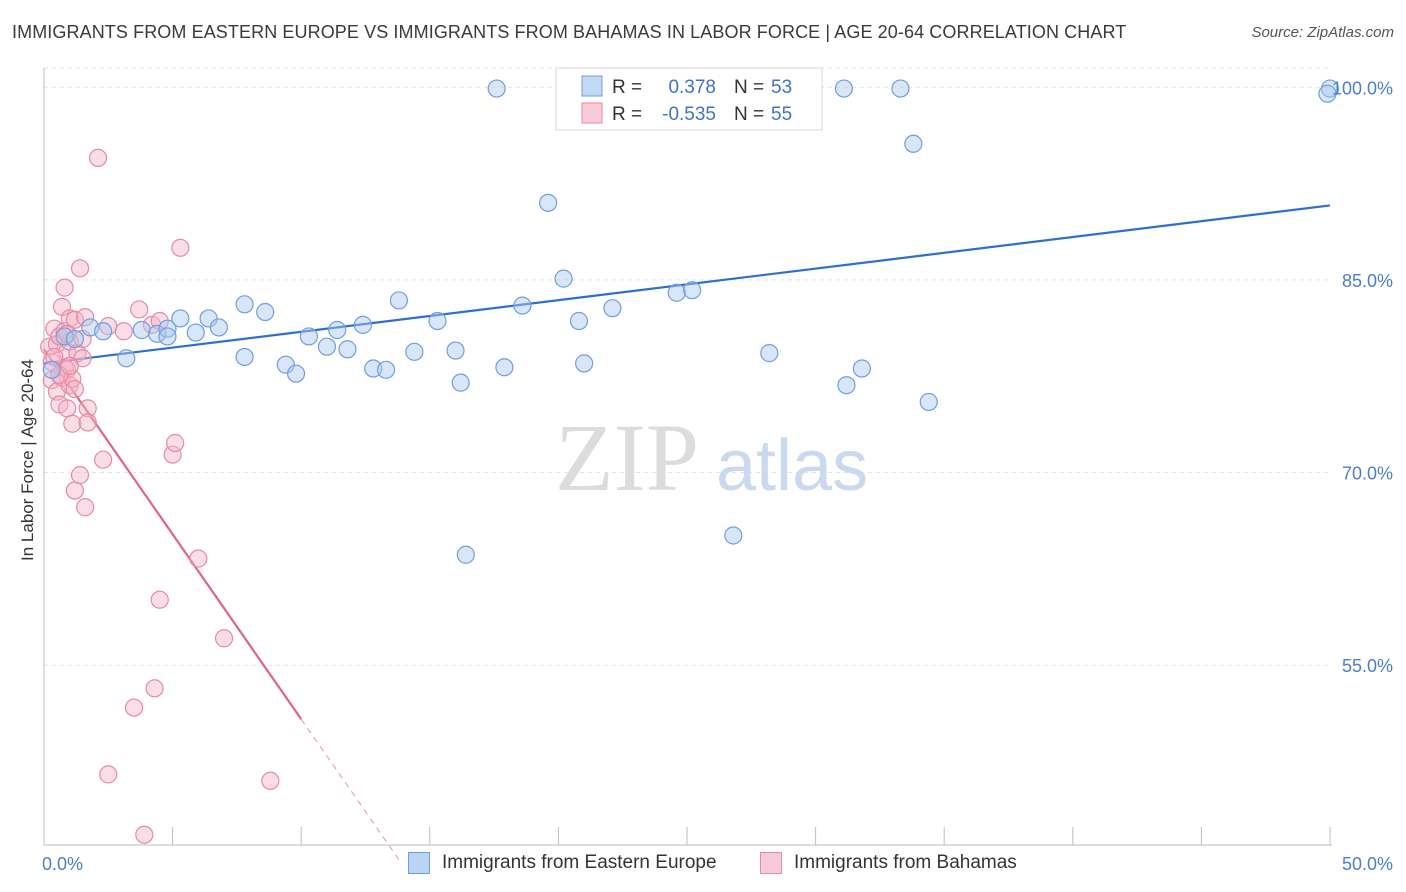 The height and width of the screenshot is (892, 1406). I want to click on legend-r-value-0: 0.378, so click(692, 87).